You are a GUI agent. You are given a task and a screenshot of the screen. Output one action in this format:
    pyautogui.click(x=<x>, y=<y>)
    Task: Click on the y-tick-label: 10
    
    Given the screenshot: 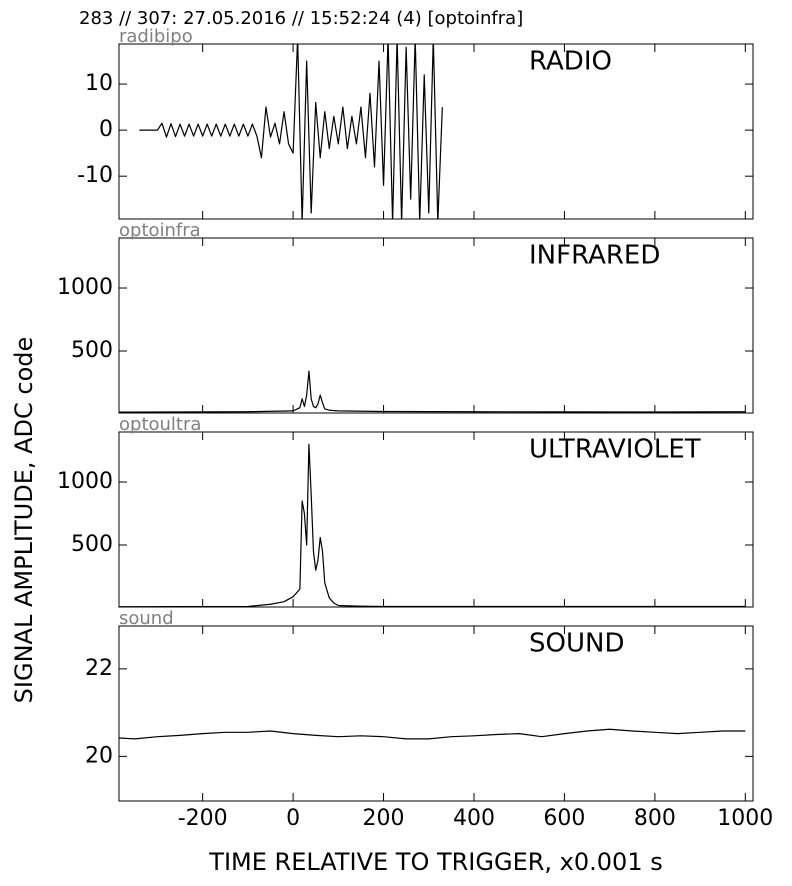 What is the action you would take?
    pyautogui.click(x=99, y=83)
    